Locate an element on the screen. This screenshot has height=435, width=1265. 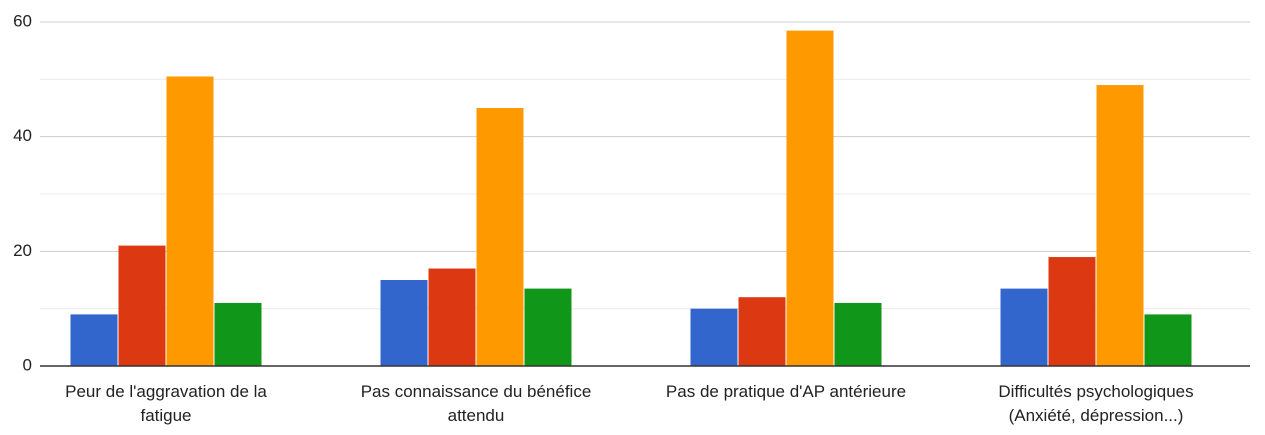
x-tick-label: Pas connaissance du bénéfice attendu is located at coordinates (476, 403).